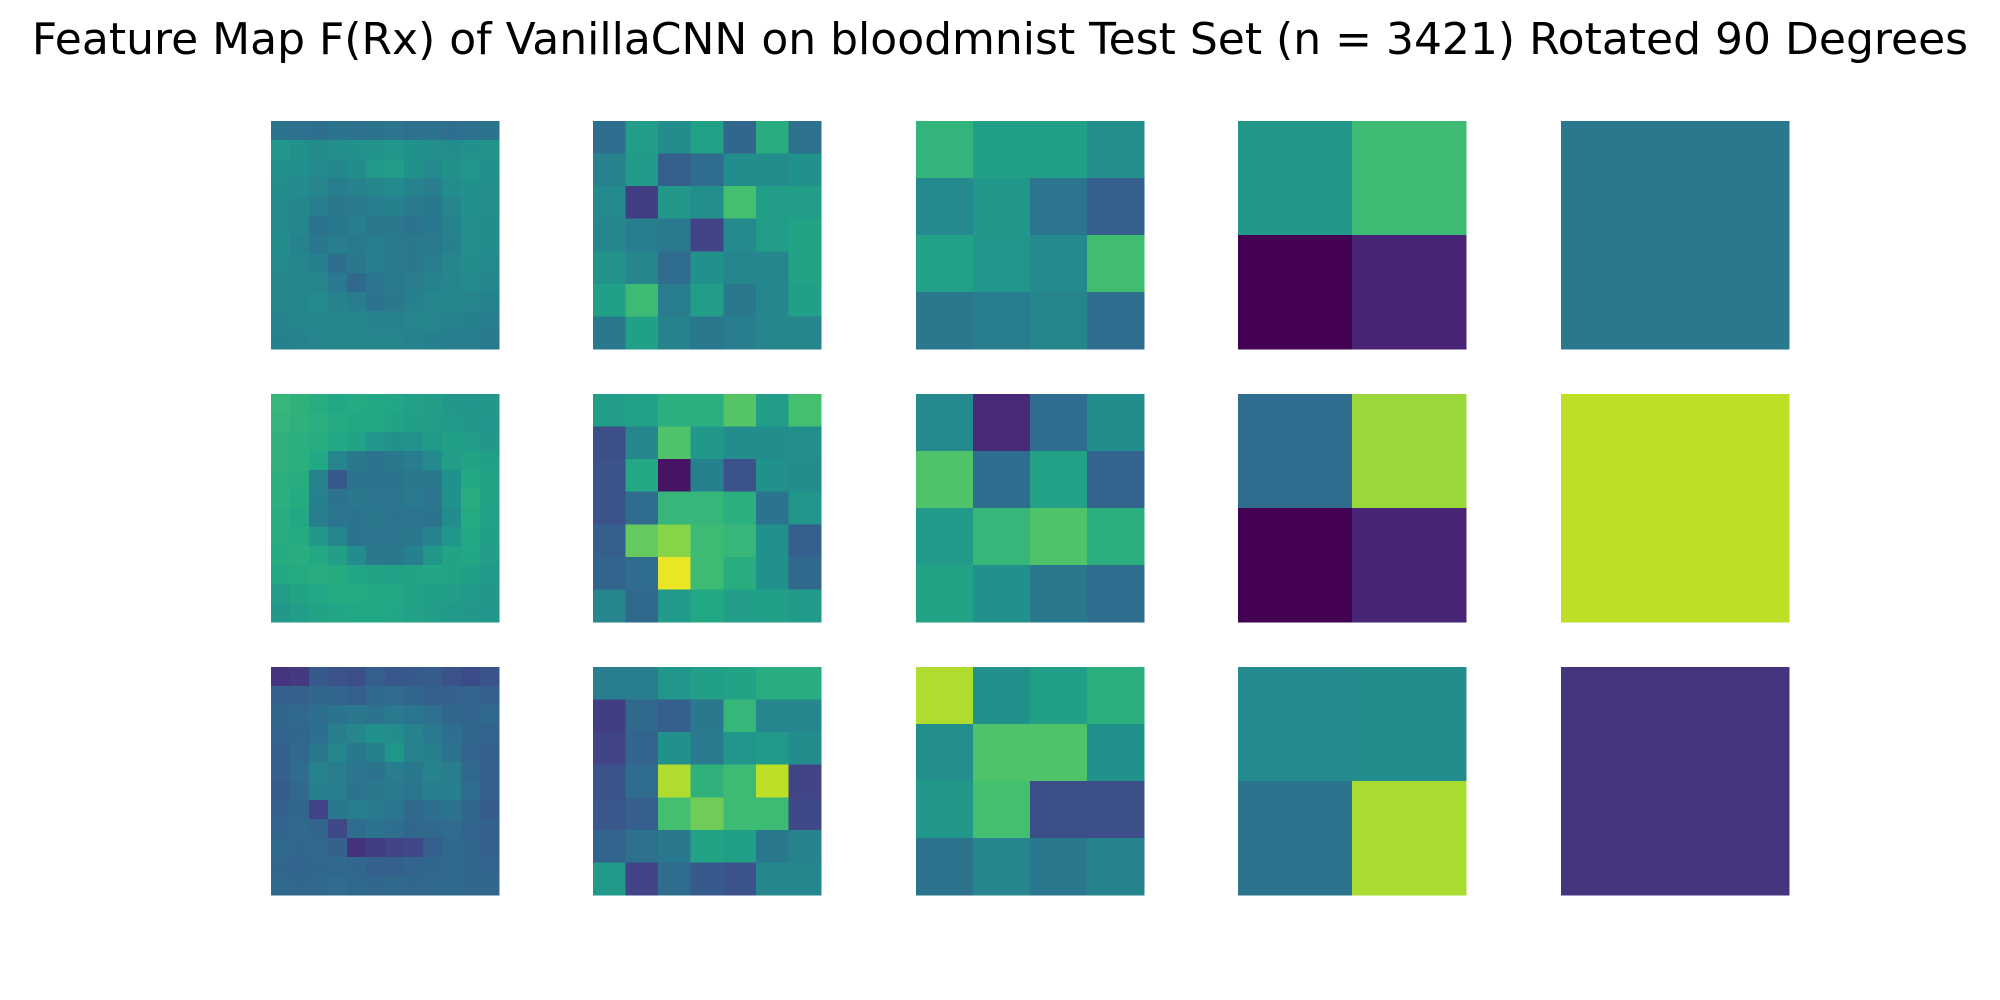  I want to click on heatmap-panel-r1-c2, so click(707, 235).